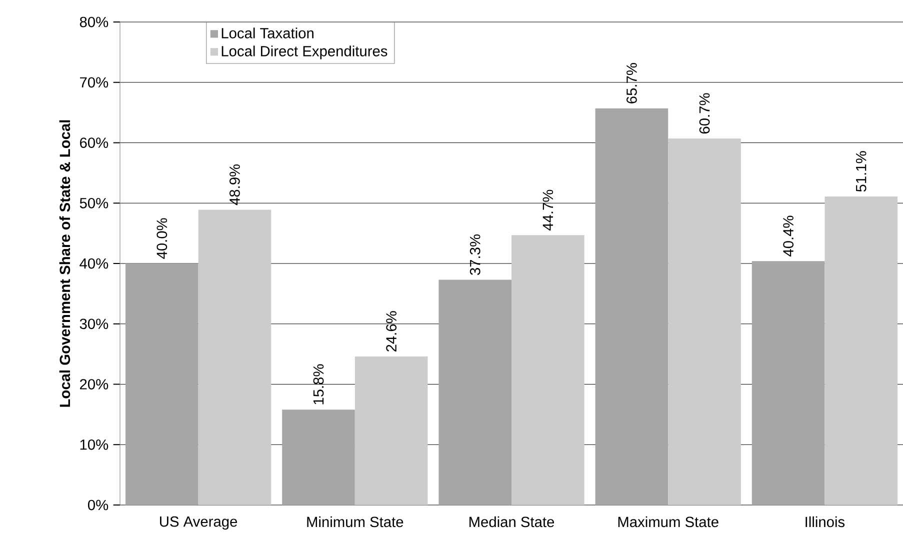 This screenshot has width=903, height=554. I want to click on legend-label: Local Direct Expenditures, so click(305, 53).